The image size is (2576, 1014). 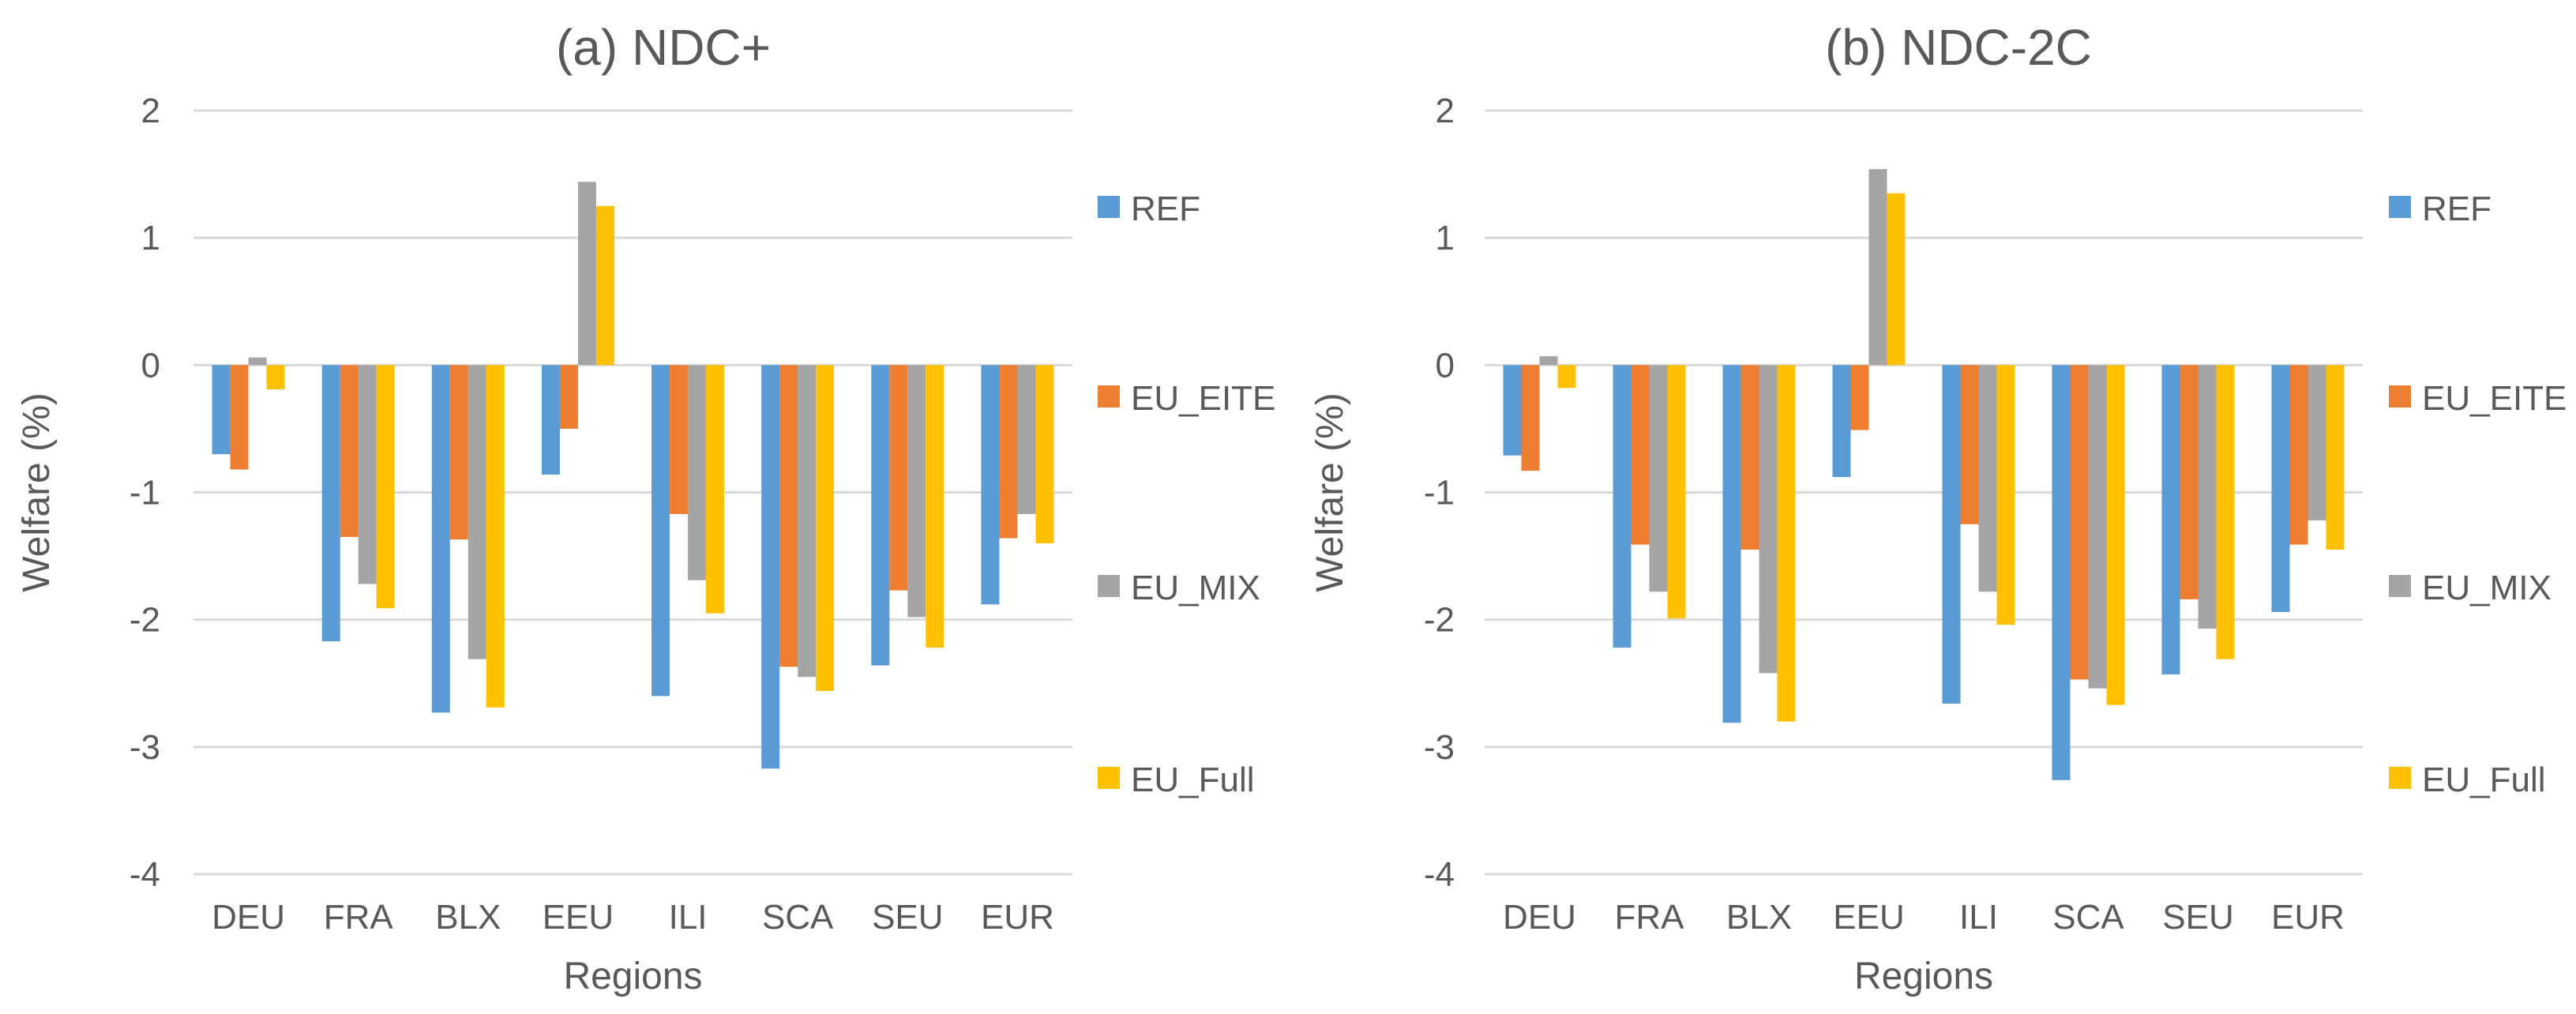 I want to click on bar-eu-full-eeu, so click(x=604, y=286).